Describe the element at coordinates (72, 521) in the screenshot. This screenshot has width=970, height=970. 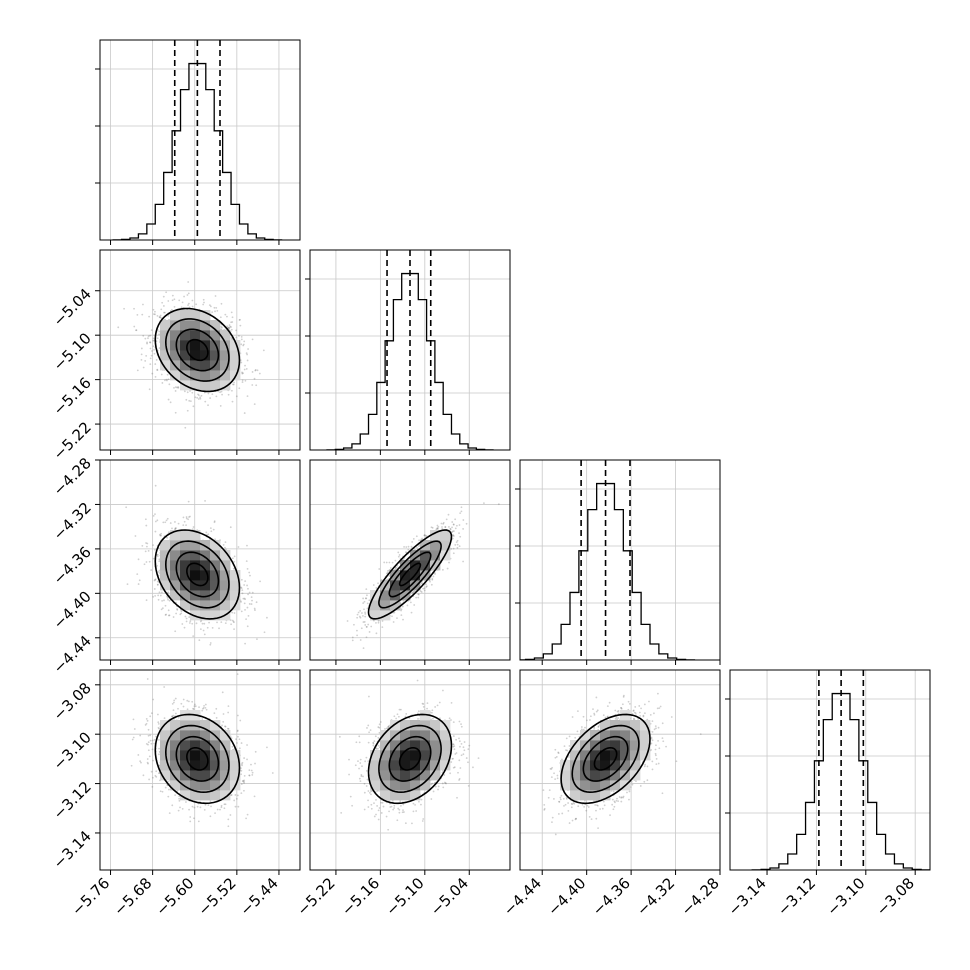
I see `y-tick-label: −4.32` at that location.